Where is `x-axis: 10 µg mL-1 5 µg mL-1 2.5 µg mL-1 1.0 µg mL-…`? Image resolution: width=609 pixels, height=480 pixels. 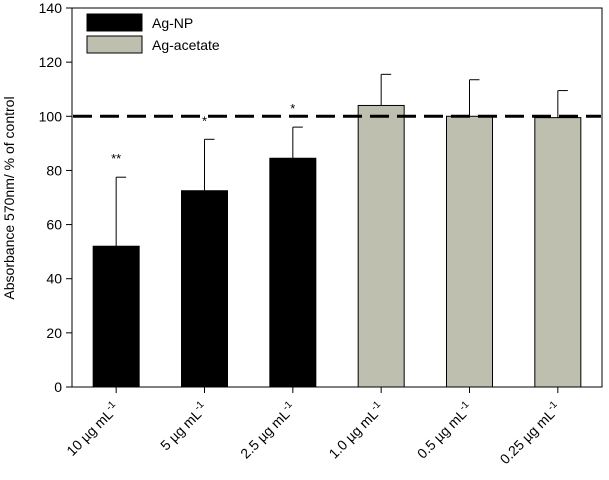 x-axis: 10 µg mL-1 5 µg mL-1 2.5 µg mL-1 1.0 µg mL-… is located at coordinates (313, 427).